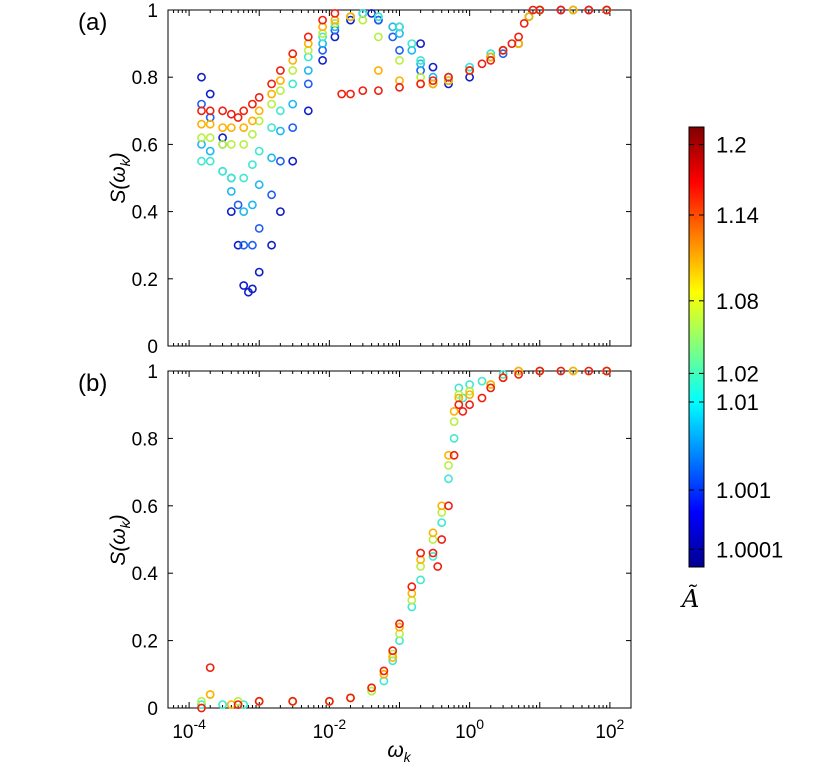 Image resolution: width=830 pixels, height=773 pixels. Describe the element at coordinates (737, 301) in the screenshot. I see `colorbar-tick-label: 1.08` at that location.